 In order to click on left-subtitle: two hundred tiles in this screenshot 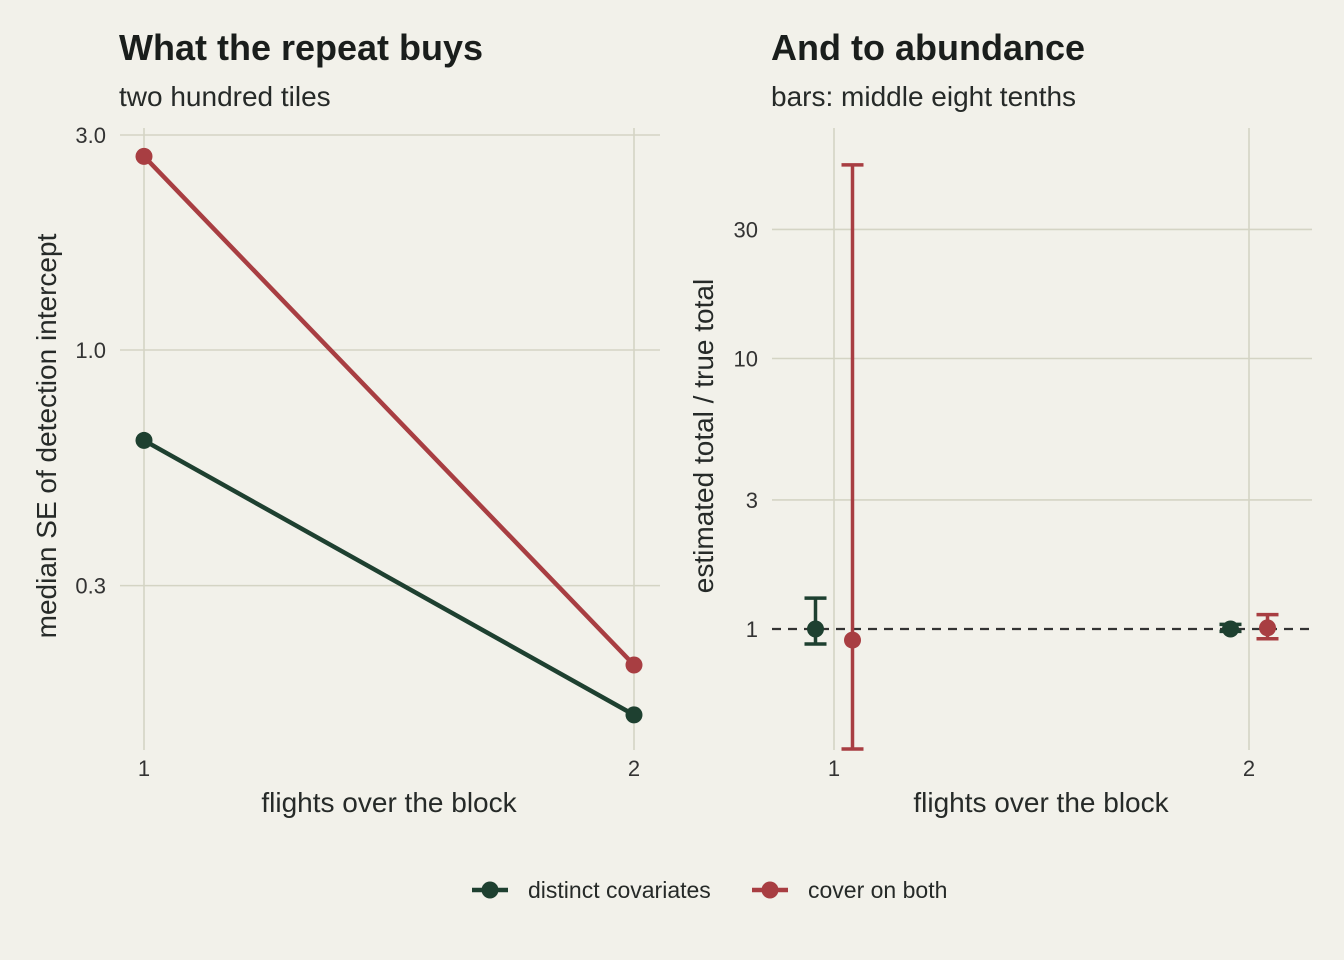, I will do `click(225, 96)`.